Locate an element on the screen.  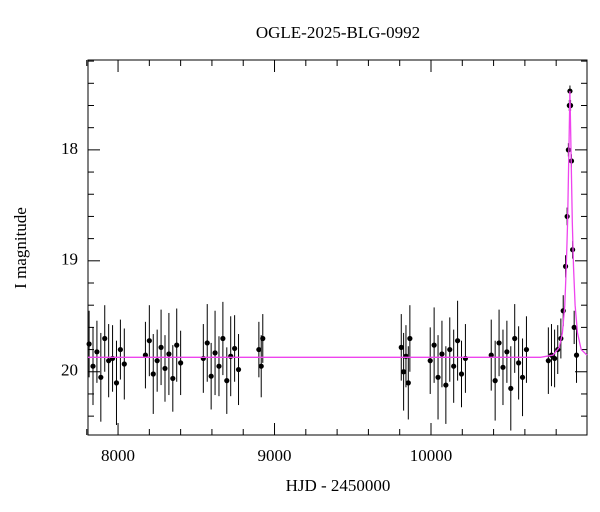
x-tick-label: 9000 is located at coordinates (275, 455).